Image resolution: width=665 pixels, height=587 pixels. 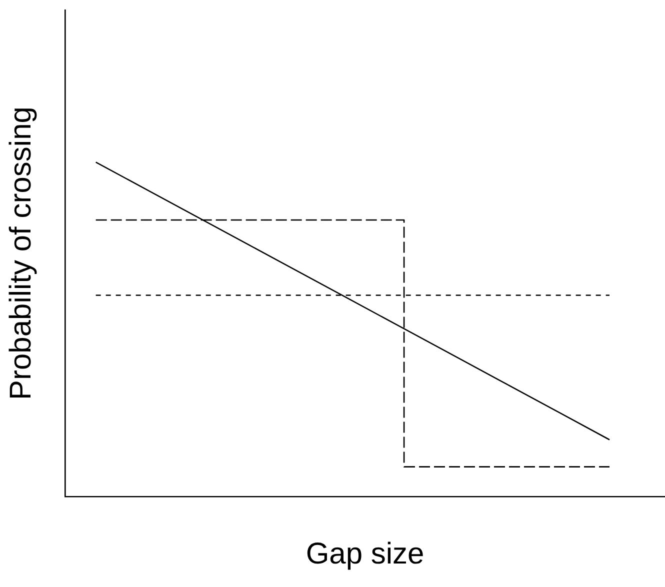 What do you see at coordinates (365, 553) in the screenshot?
I see `x-axis-title: Gap size` at bounding box center [365, 553].